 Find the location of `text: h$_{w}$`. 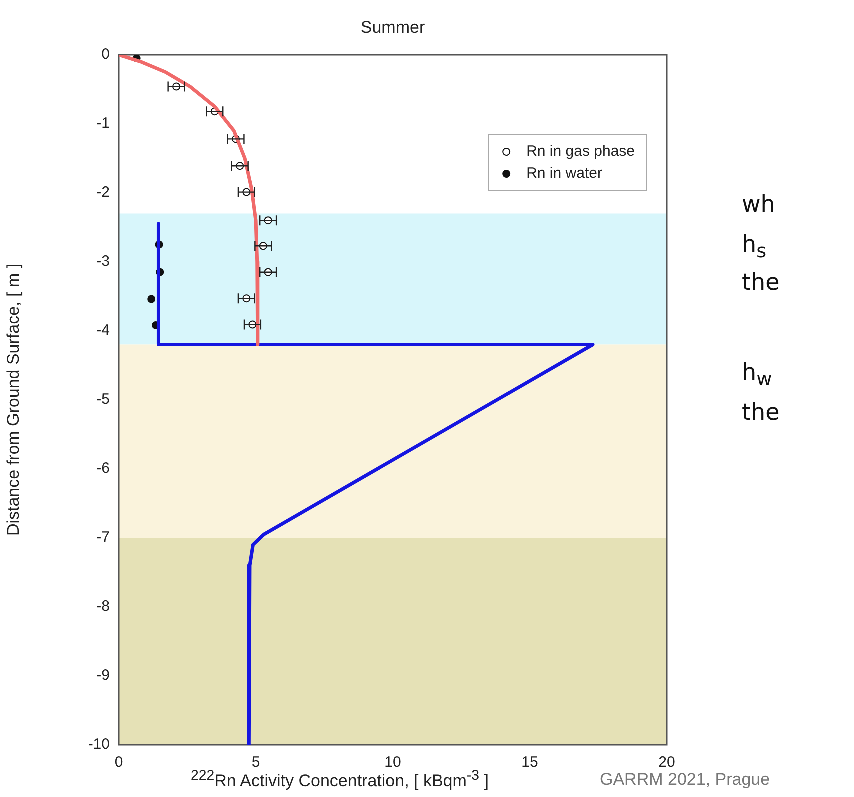

text: h$_{w}$ is located at coordinates (757, 375).